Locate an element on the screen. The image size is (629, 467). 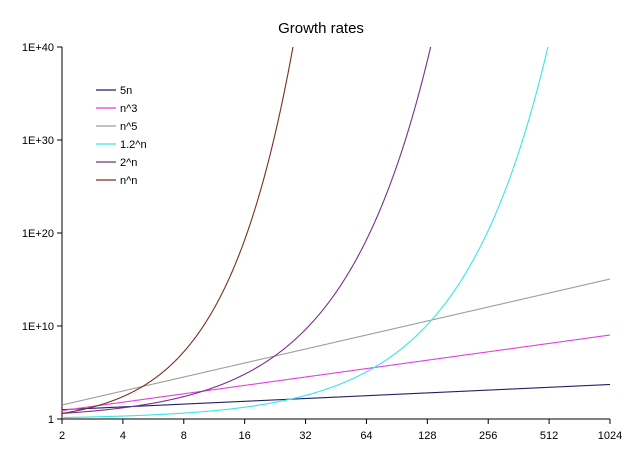
legend-label: 1.2^n is located at coordinates (133, 145).